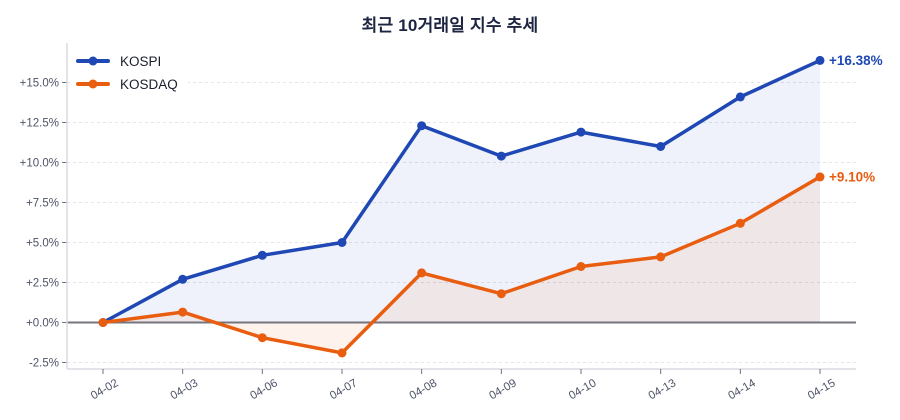 The width and height of the screenshot is (900, 420). What do you see at coordinates (502, 389) in the screenshot?
I see `x-tick-label: 04-09` at bounding box center [502, 389].